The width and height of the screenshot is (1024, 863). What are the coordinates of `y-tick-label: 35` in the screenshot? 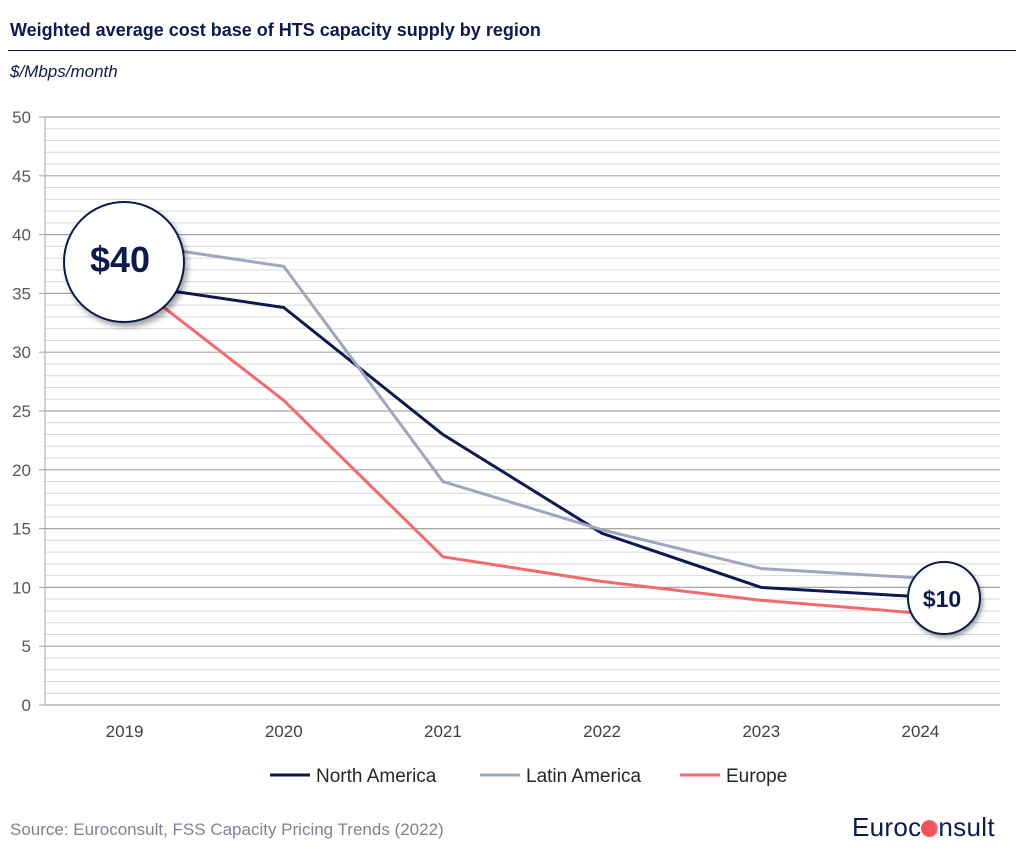 It's located at (21, 293).